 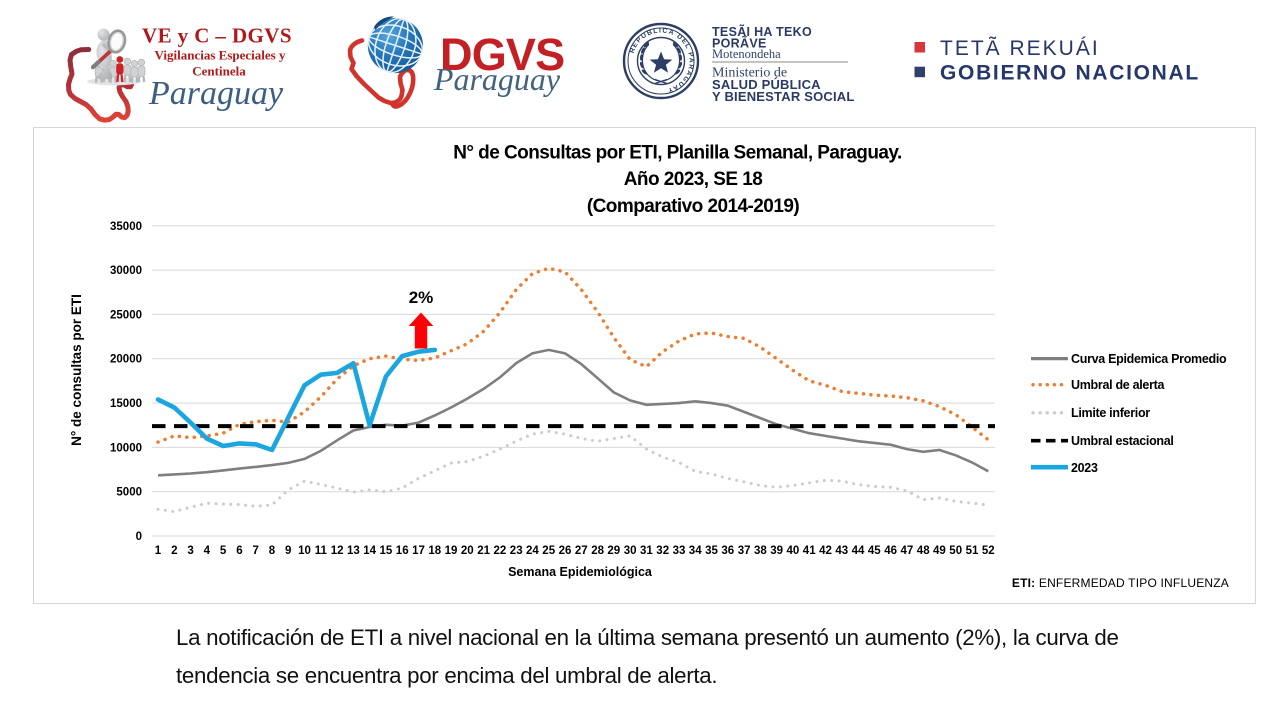 I want to click on svg-text: 35000, so click(x=126, y=227).